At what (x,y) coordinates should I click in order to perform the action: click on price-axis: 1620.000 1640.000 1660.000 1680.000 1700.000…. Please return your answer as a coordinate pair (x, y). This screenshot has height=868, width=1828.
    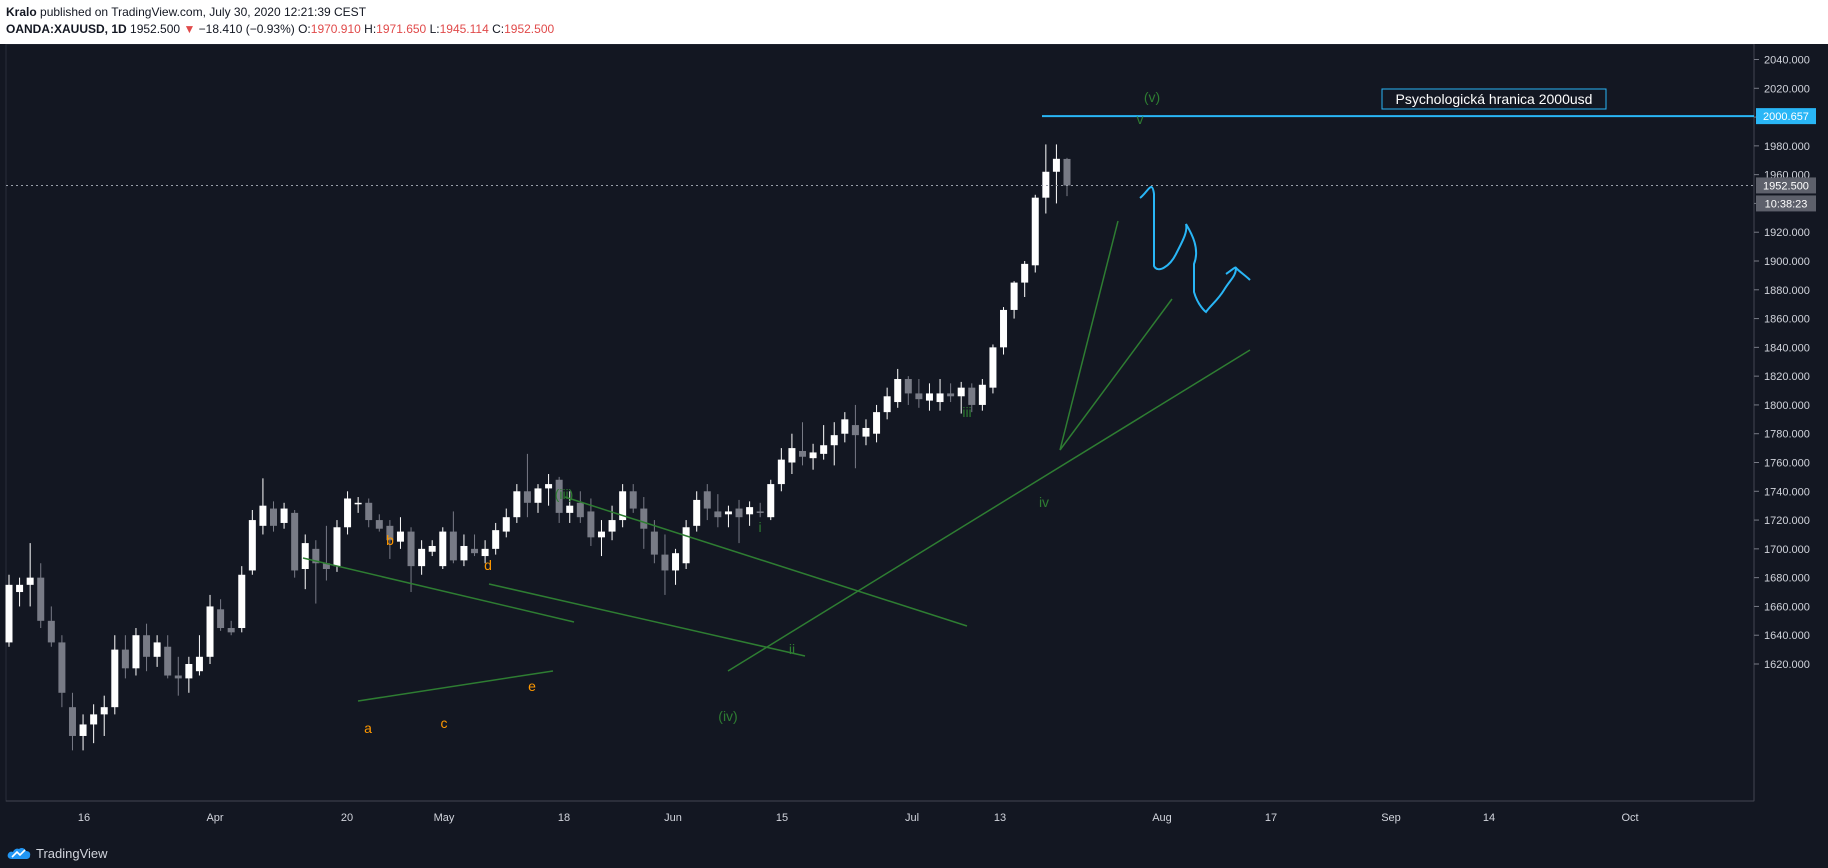
    Looking at the image, I should click on (1782, 363).